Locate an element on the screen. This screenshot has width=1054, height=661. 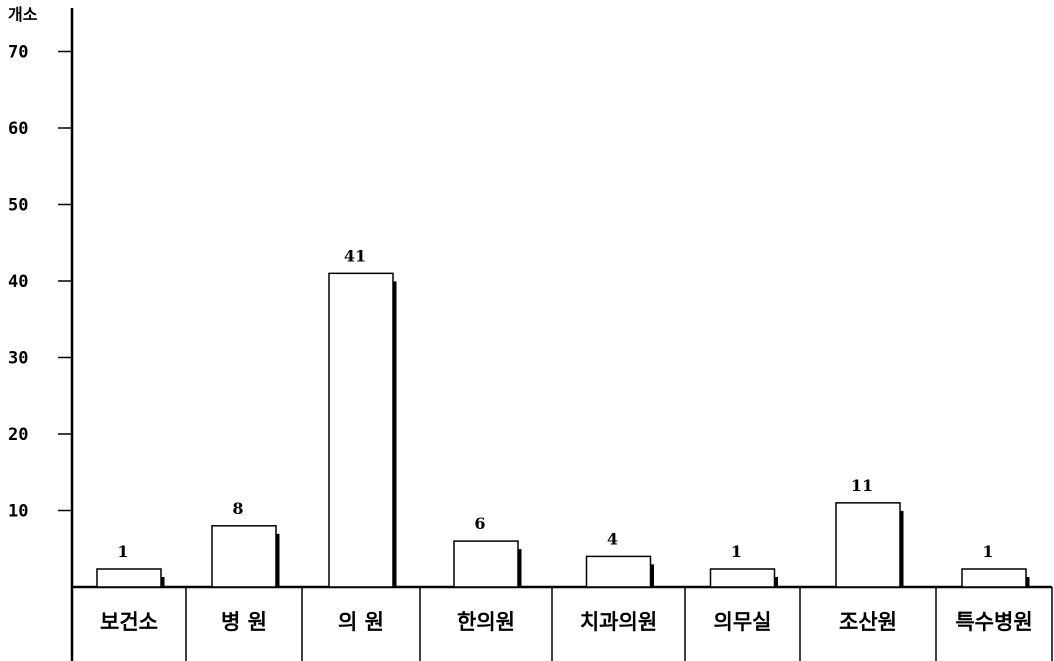
y-tick-label-60: 60 is located at coordinates (18, 129).